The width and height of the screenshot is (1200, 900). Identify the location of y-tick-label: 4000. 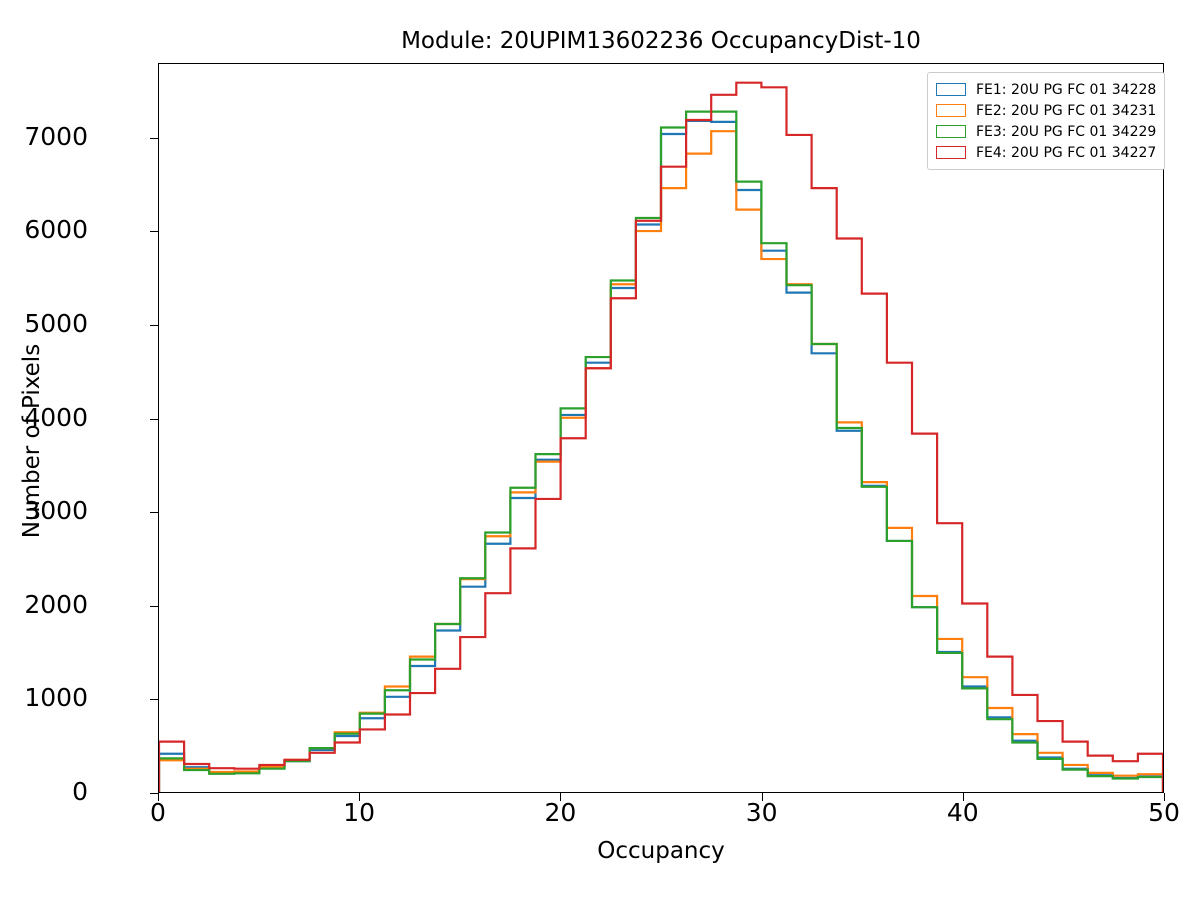
(56, 417).